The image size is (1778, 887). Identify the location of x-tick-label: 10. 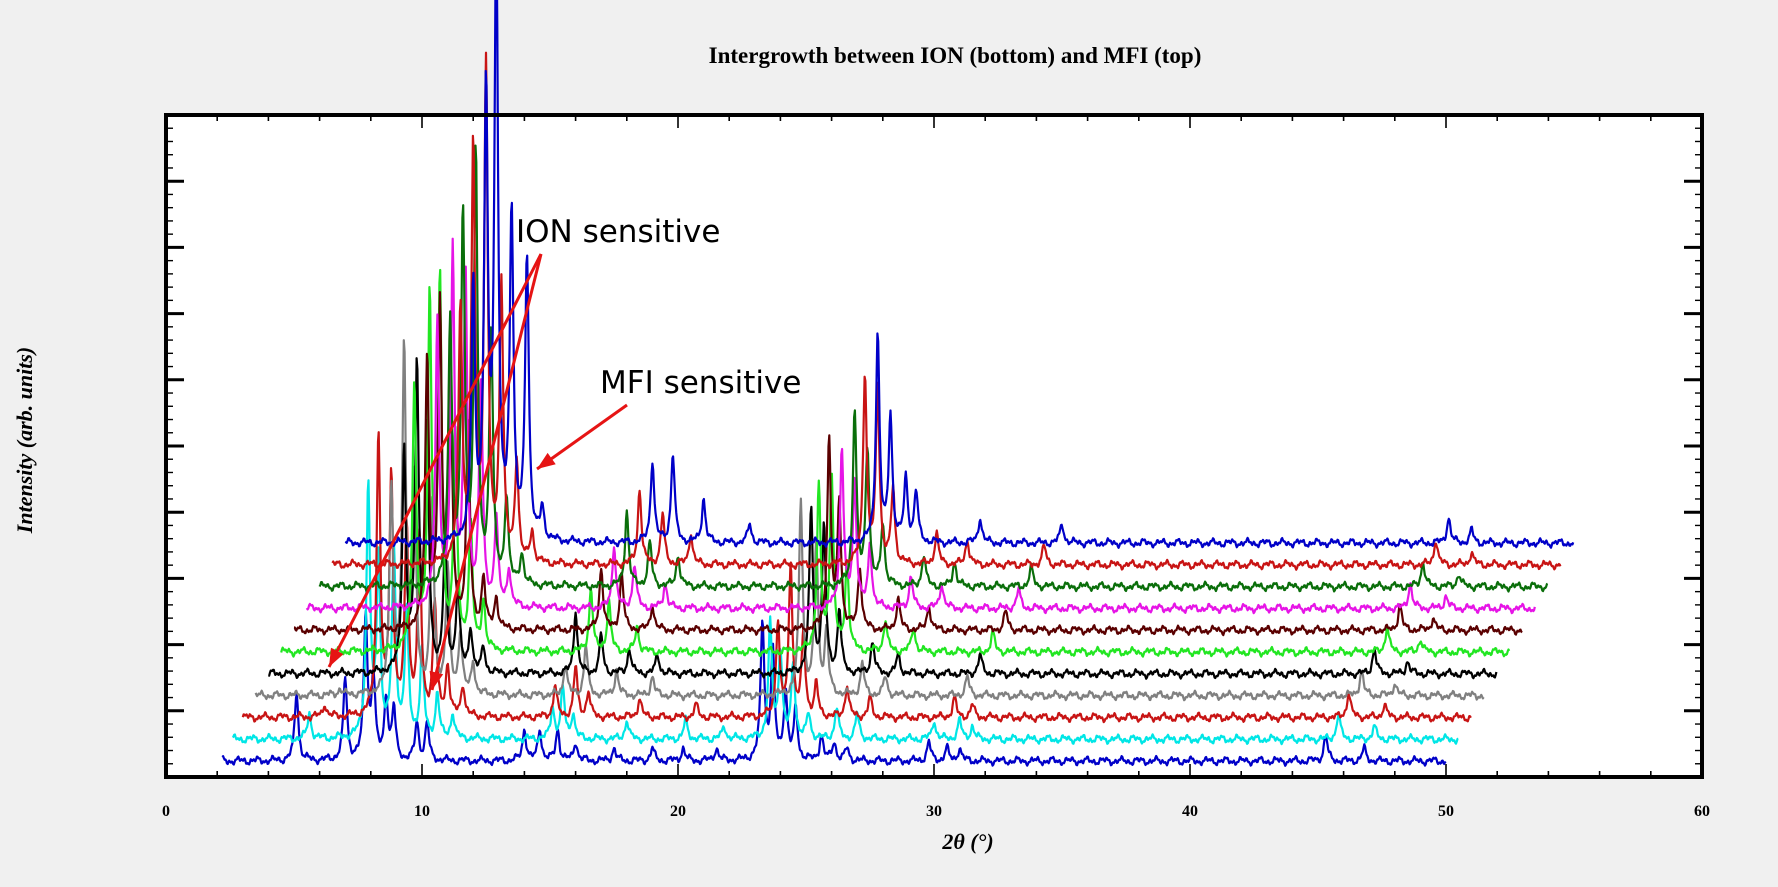
(422, 811).